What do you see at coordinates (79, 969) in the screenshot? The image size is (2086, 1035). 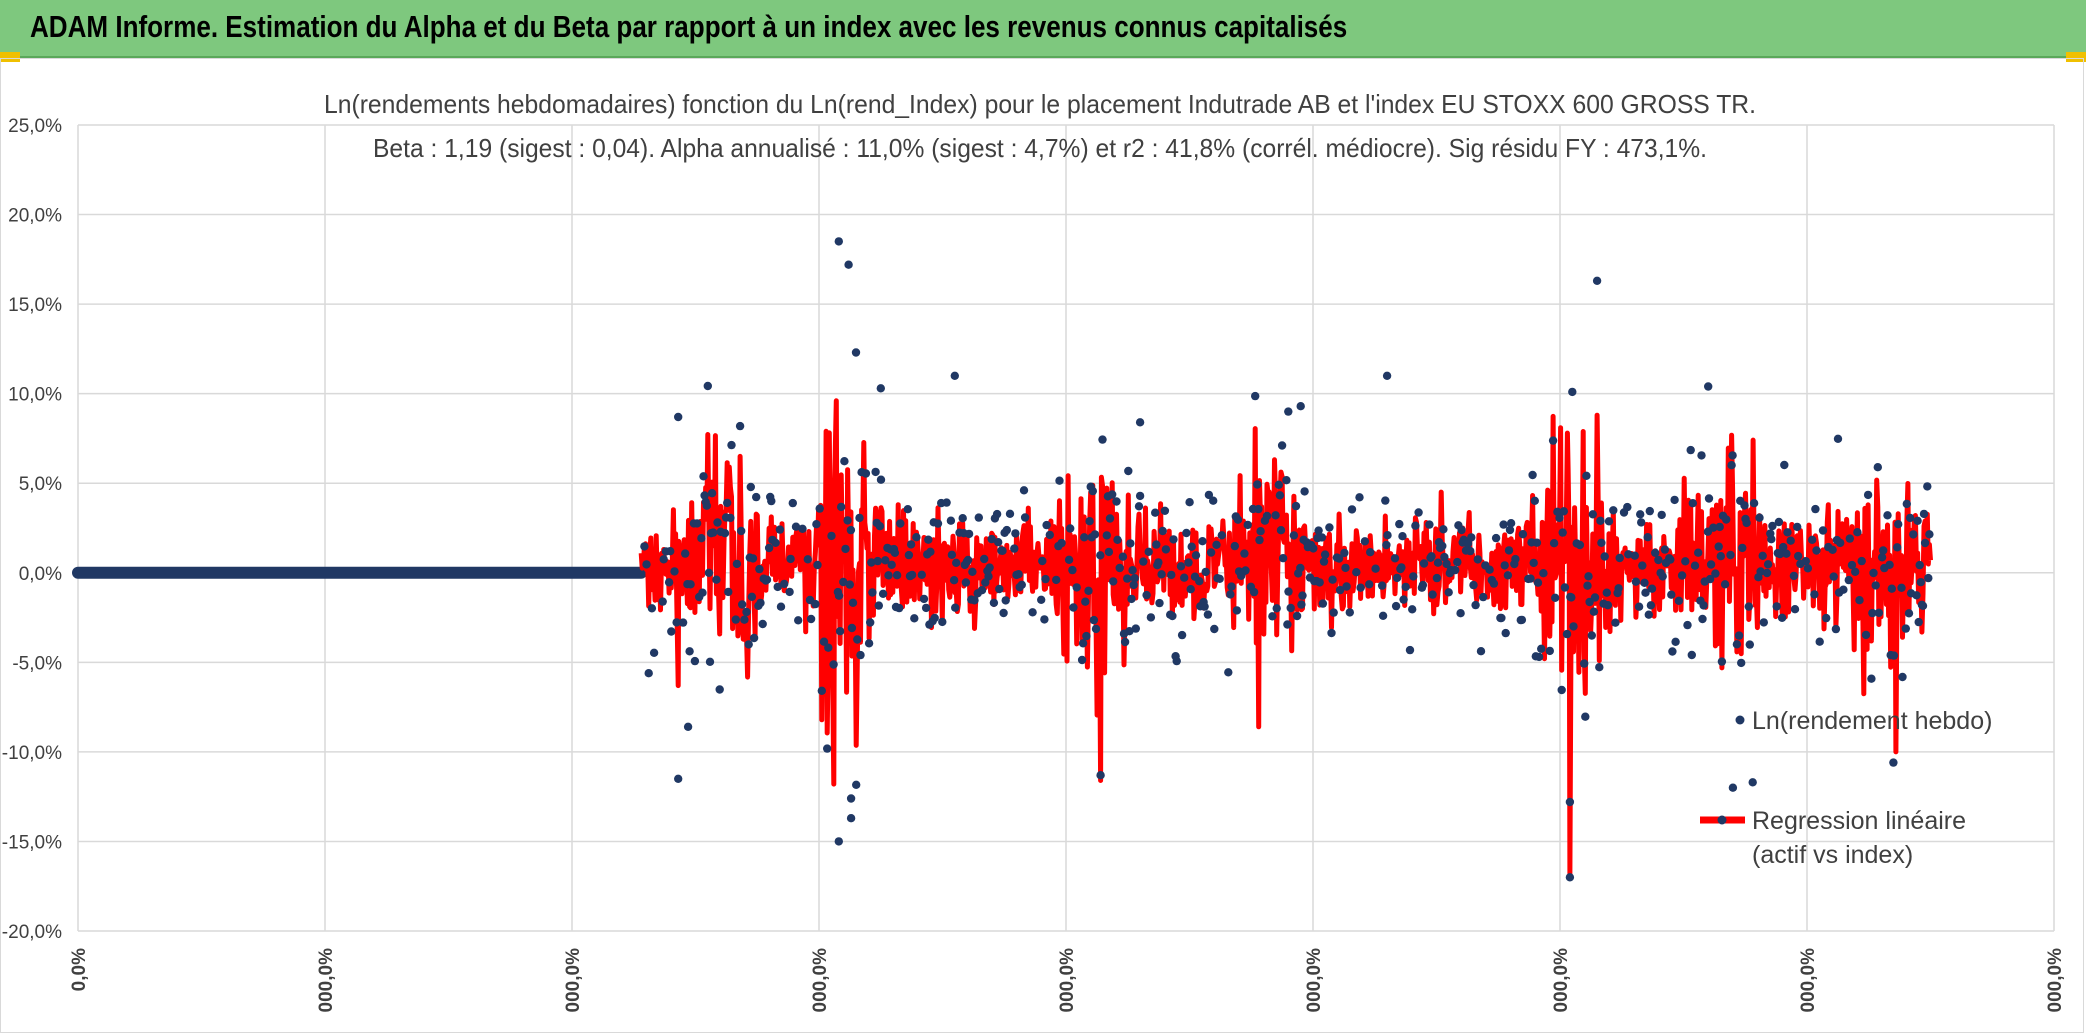 I see `x-tick-label: 0,0%` at bounding box center [79, 969].